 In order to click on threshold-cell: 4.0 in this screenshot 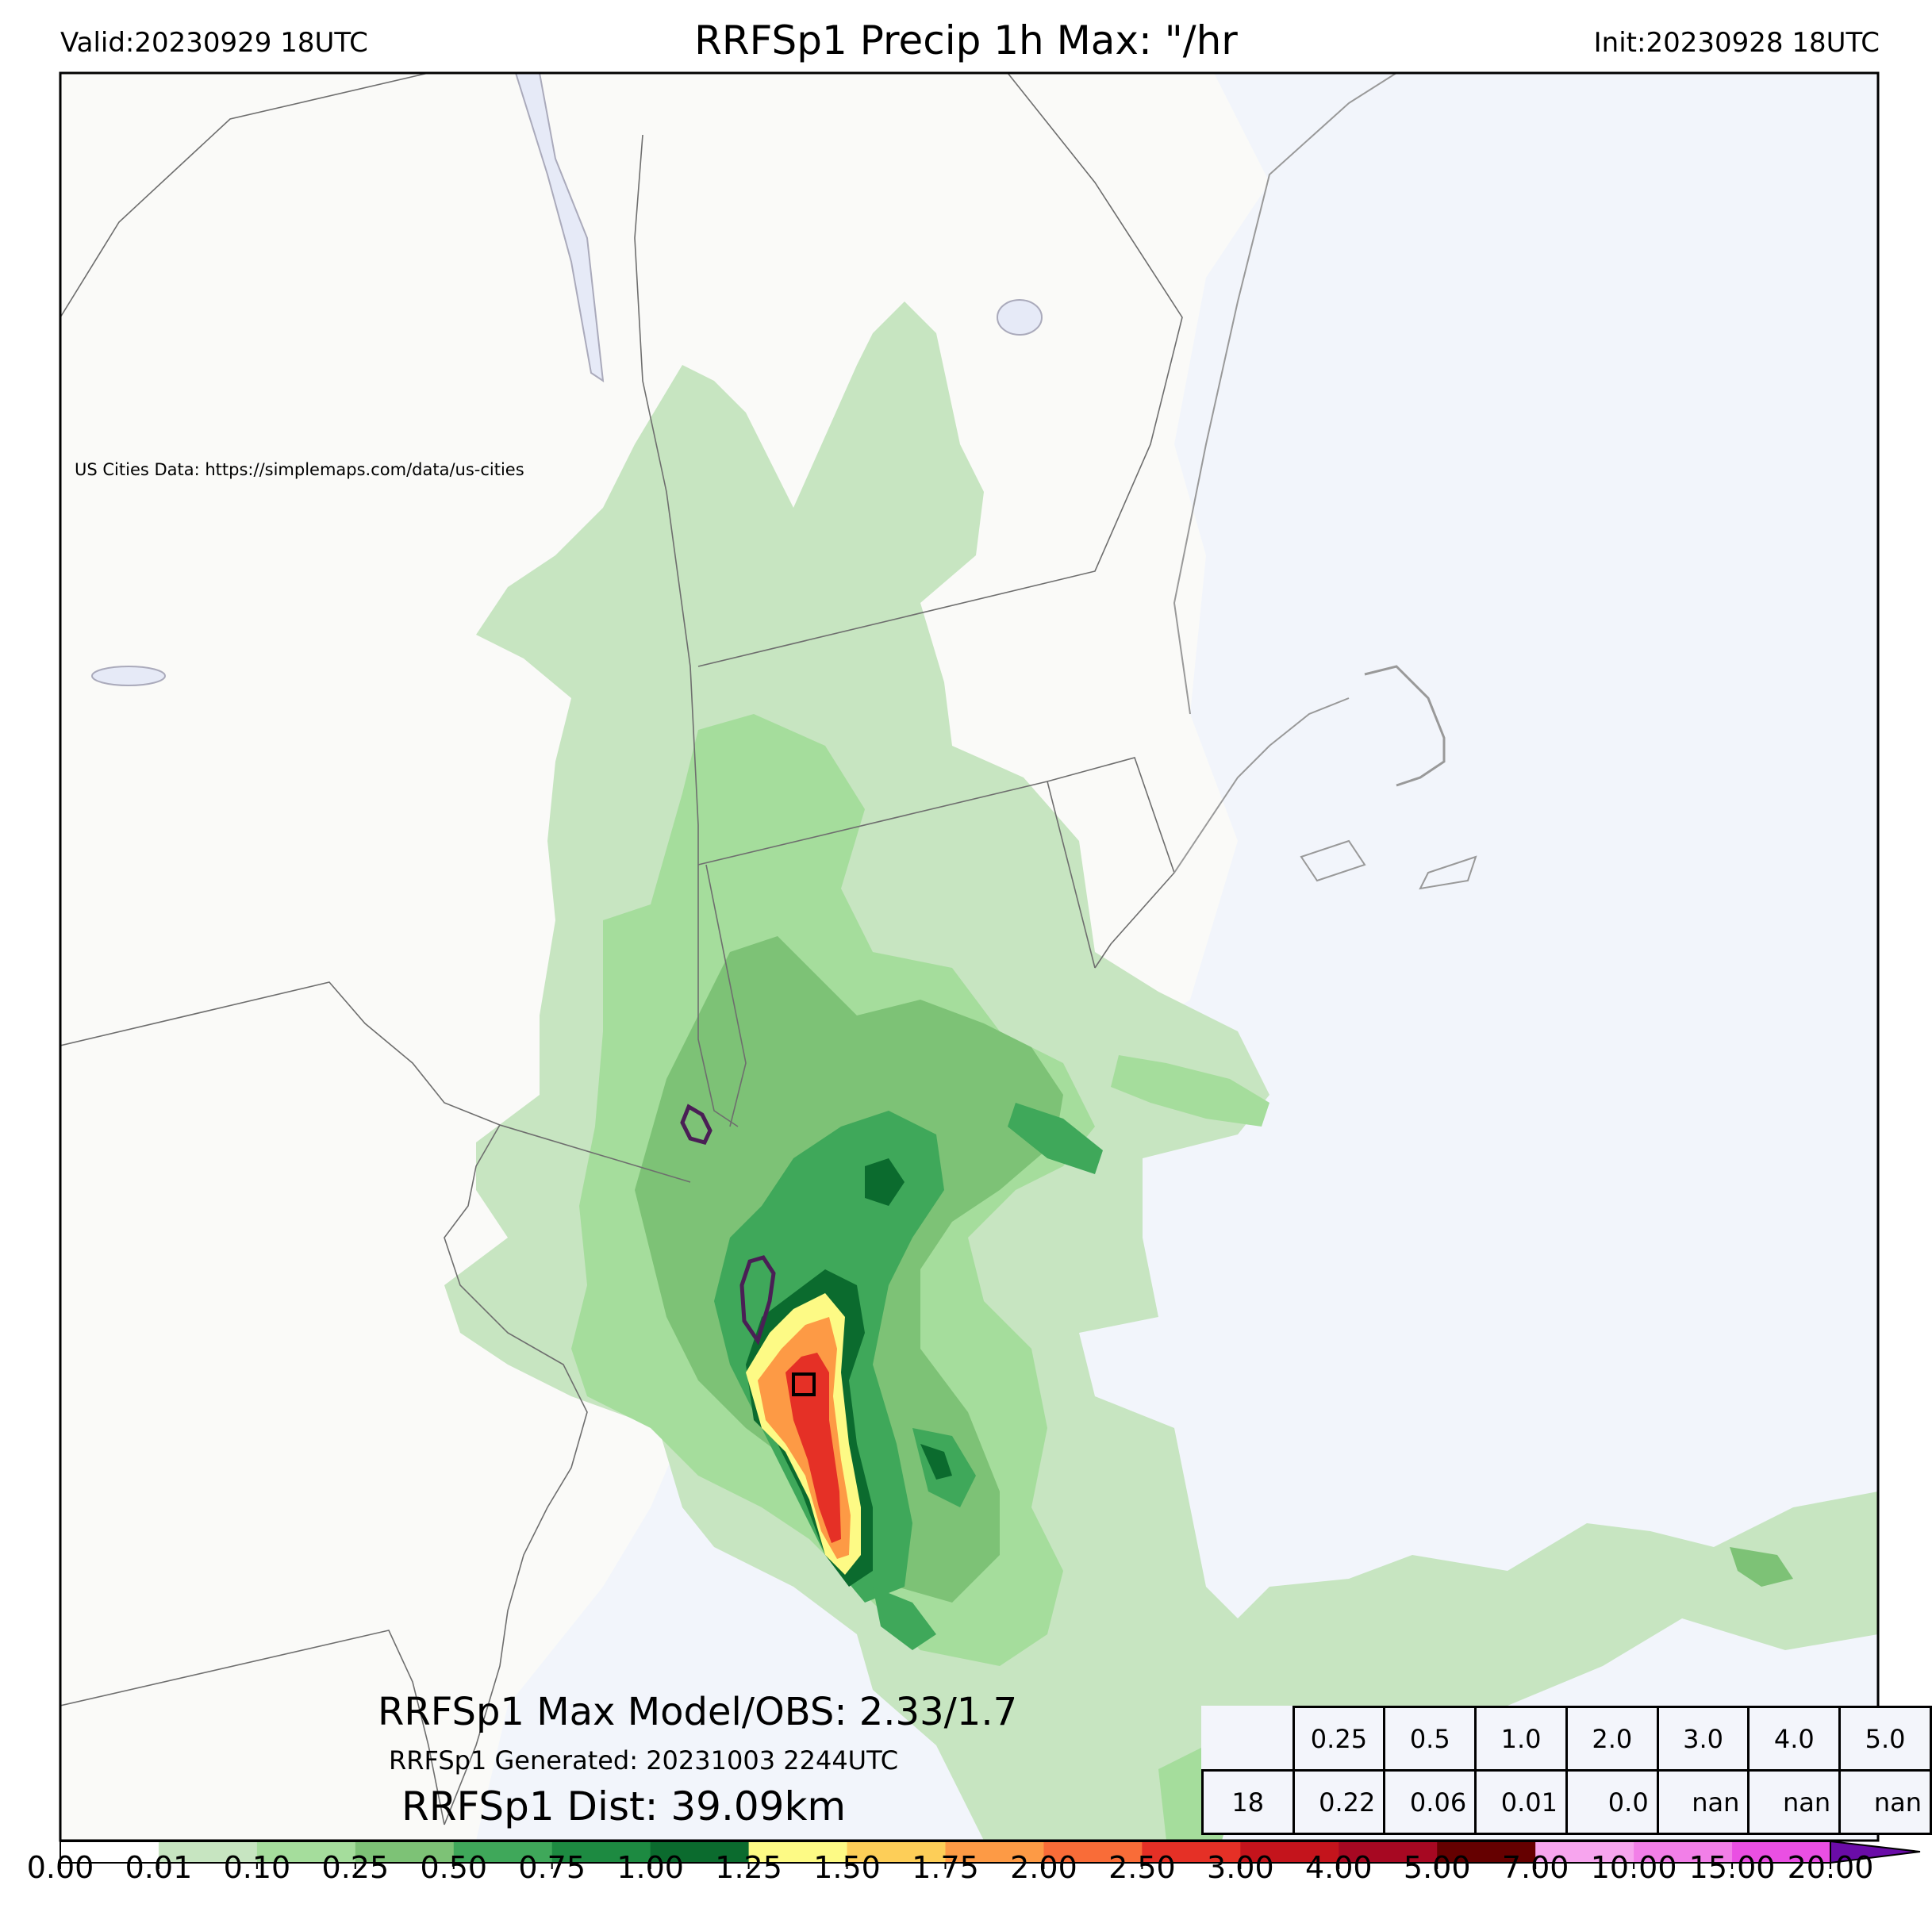, I will do `click(1794, 1739)`.